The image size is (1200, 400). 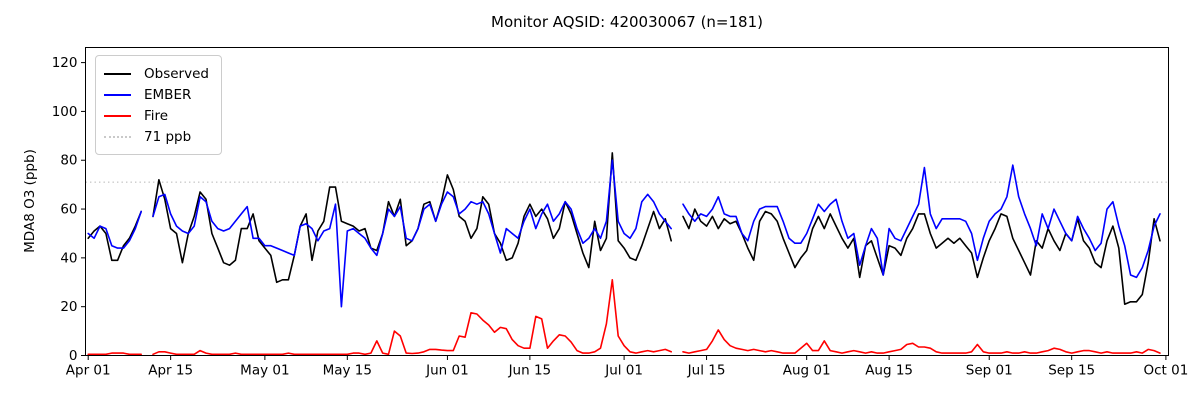 What do you see at coordinates (447, 371) in the screenshot?
I see `x-tick-label: Jun 01` at bounding box center [447, 371].